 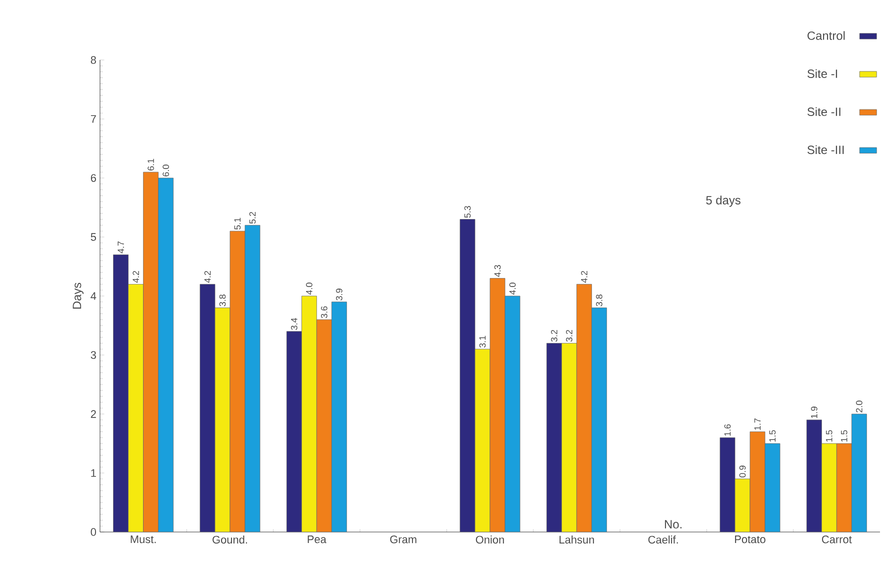 I want to click on y-tick-label: 0, so click(x=93, y=532).